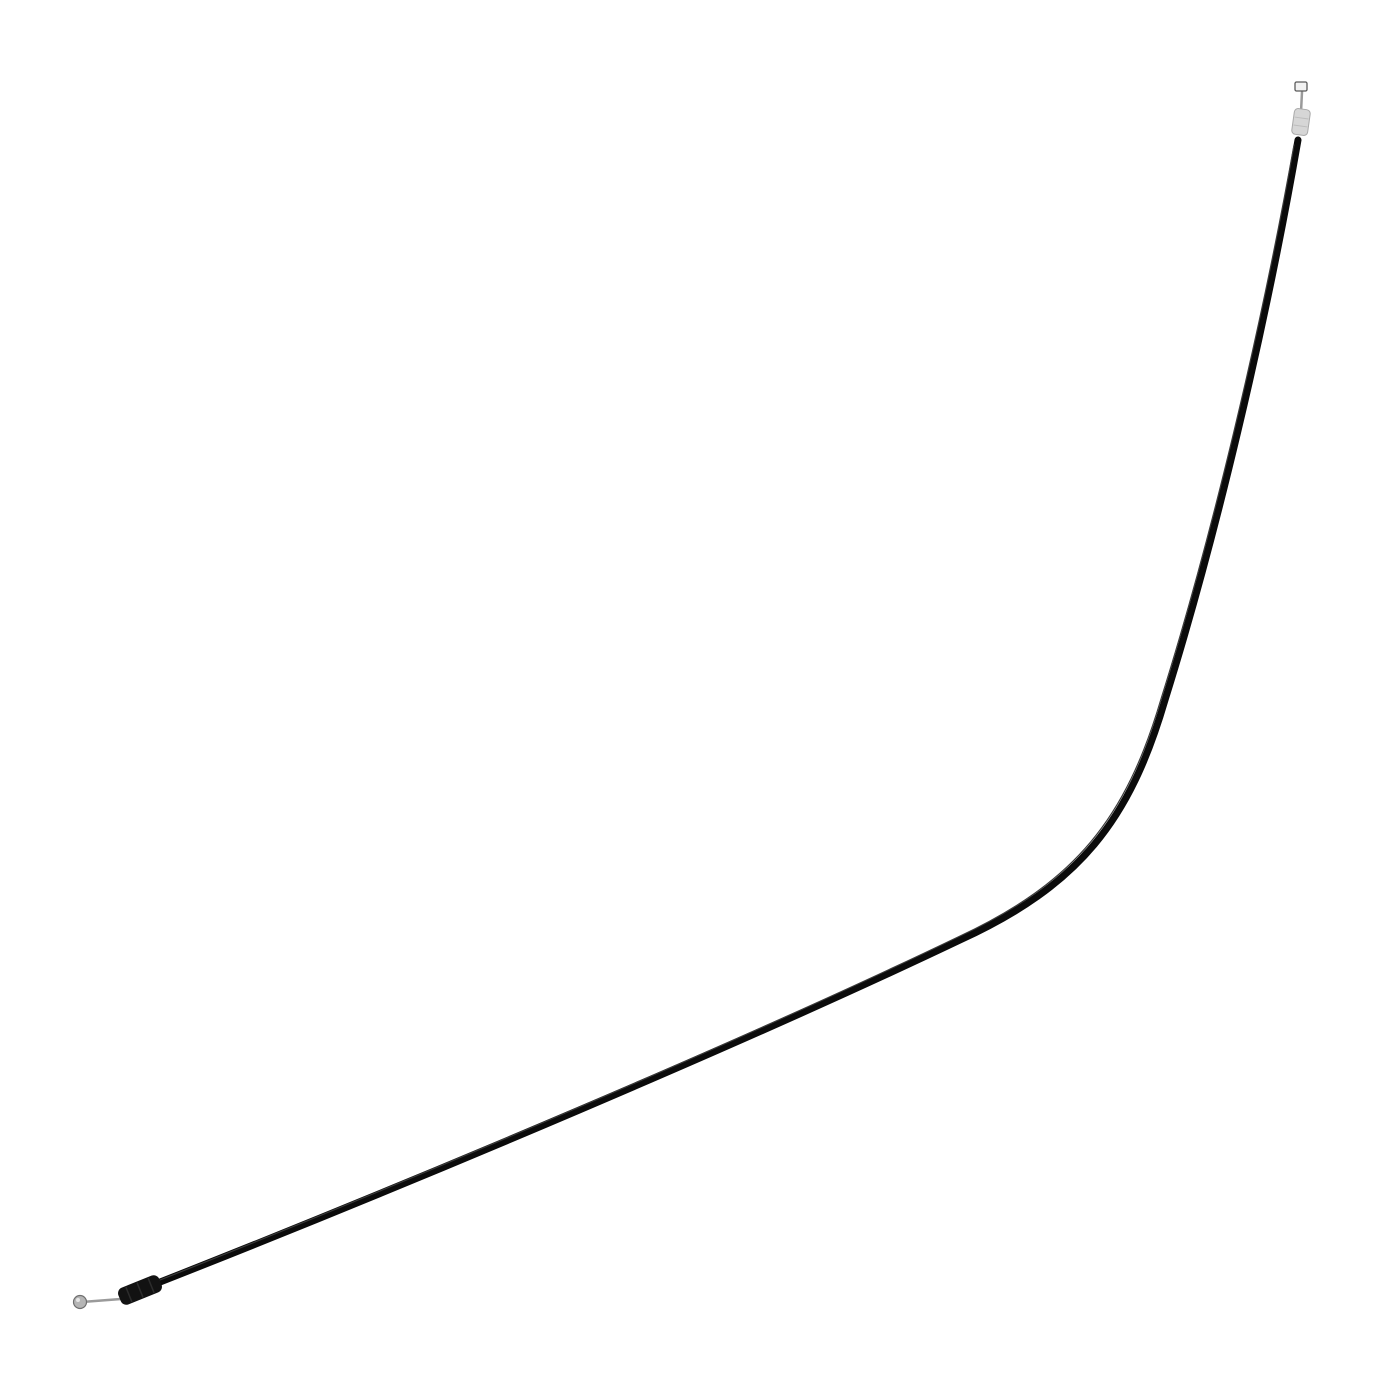  Describe the element at coordinates (117, 1292) in the screenshot. I see `cable-end-bottom` at that location.